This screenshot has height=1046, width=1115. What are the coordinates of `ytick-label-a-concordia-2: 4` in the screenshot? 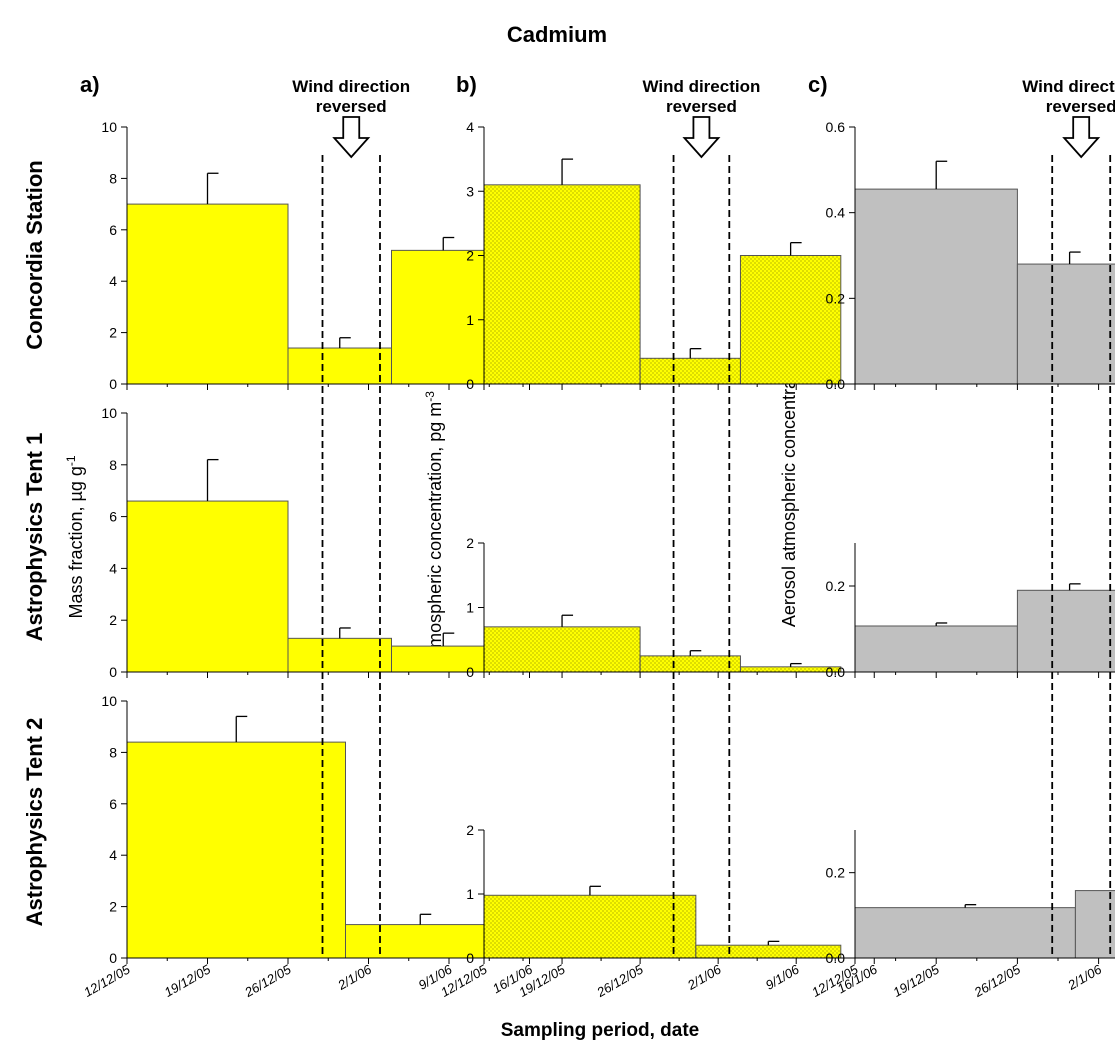 It's located at (113, 281).